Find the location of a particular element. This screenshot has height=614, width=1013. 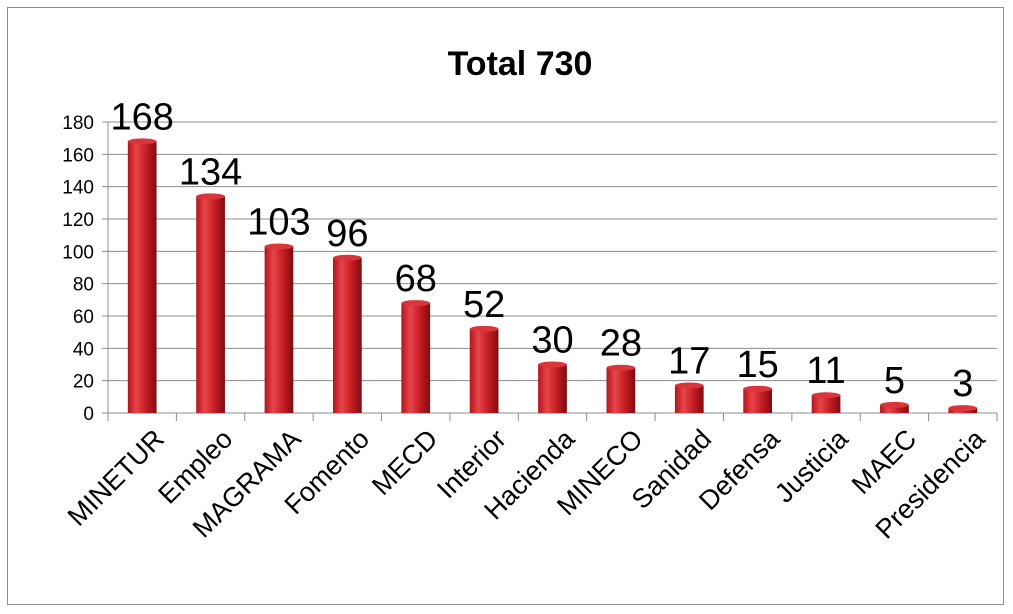

data-label: 5 is located at coordinates (894, 381).